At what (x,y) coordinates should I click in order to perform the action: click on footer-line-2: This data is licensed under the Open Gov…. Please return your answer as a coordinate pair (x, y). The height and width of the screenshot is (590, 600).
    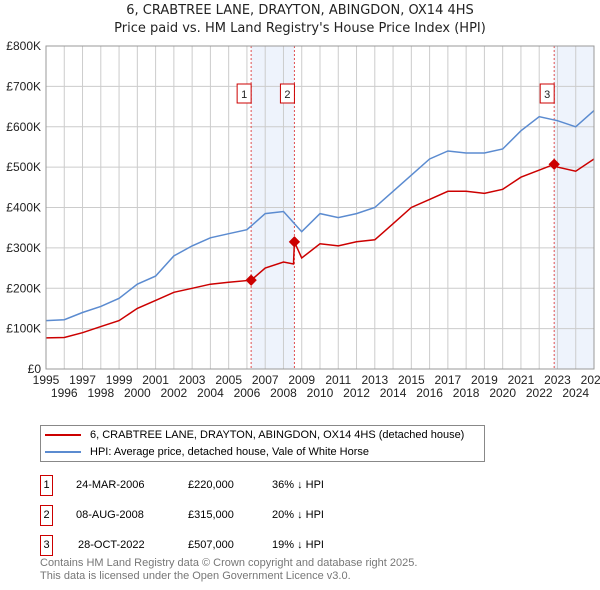
    Looking at the image, I should click on (195, 576).